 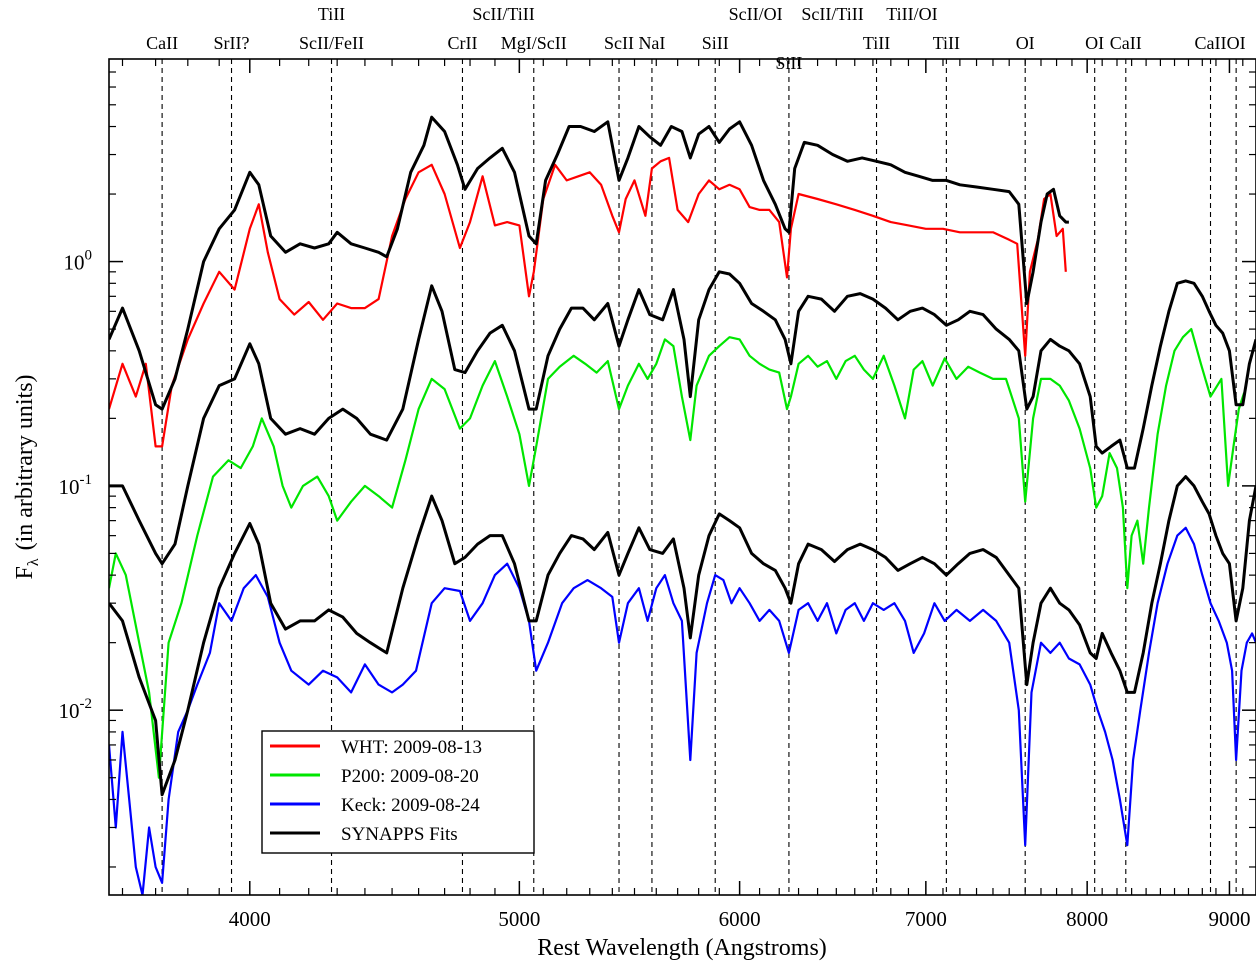 I want to click on x-tick-label: 5000, so click(x=519, y=919).